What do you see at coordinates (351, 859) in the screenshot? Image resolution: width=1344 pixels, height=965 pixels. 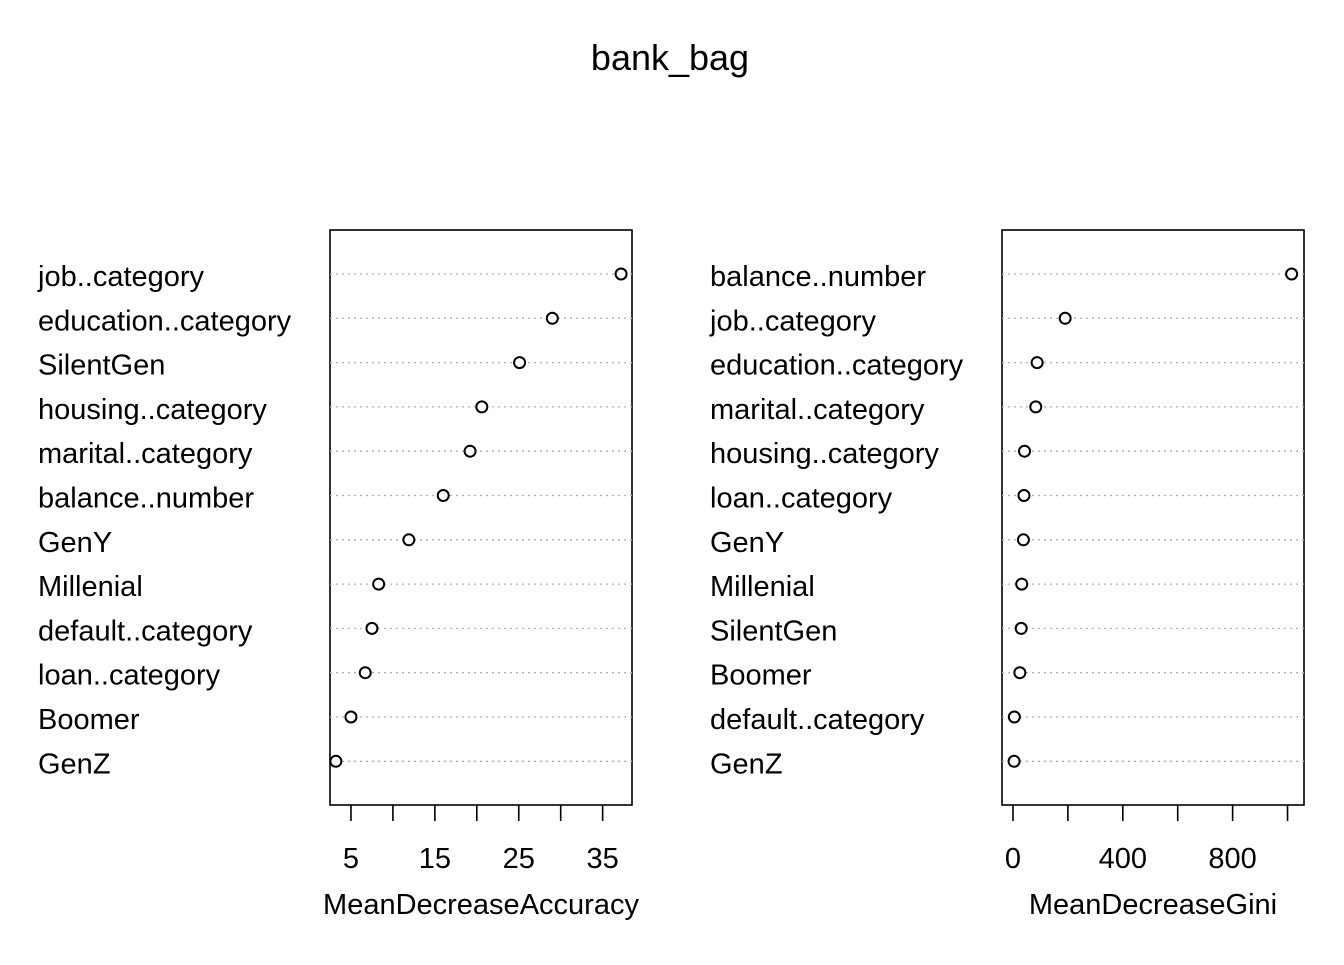 I see `x-tick-label: 5` at bounding box center [351, 859].